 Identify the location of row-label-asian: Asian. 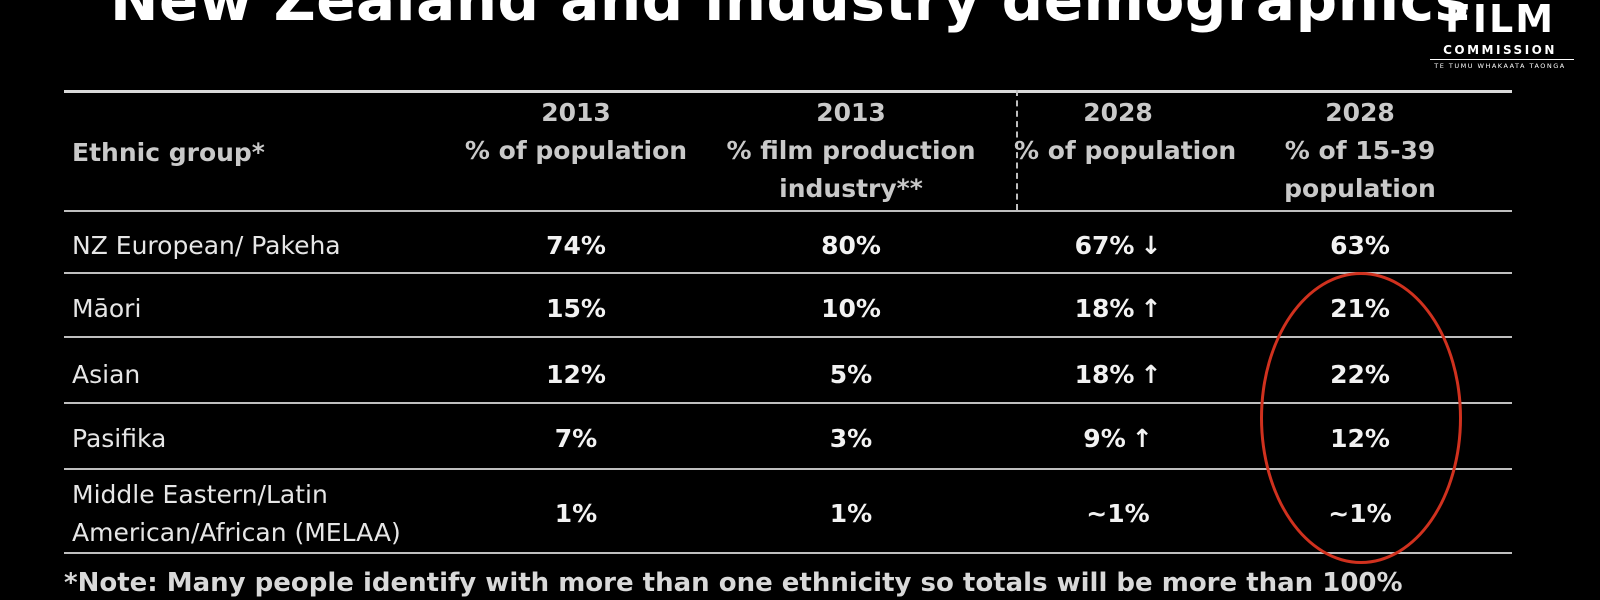
(106, 374).